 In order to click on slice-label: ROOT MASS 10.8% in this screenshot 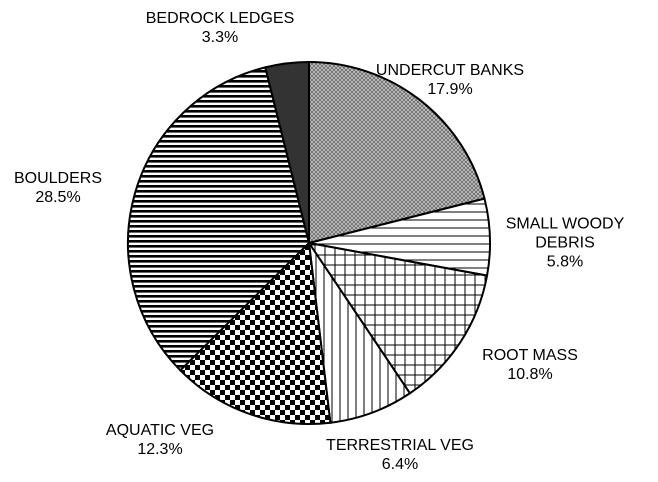, I will do `click(530, 365)`.